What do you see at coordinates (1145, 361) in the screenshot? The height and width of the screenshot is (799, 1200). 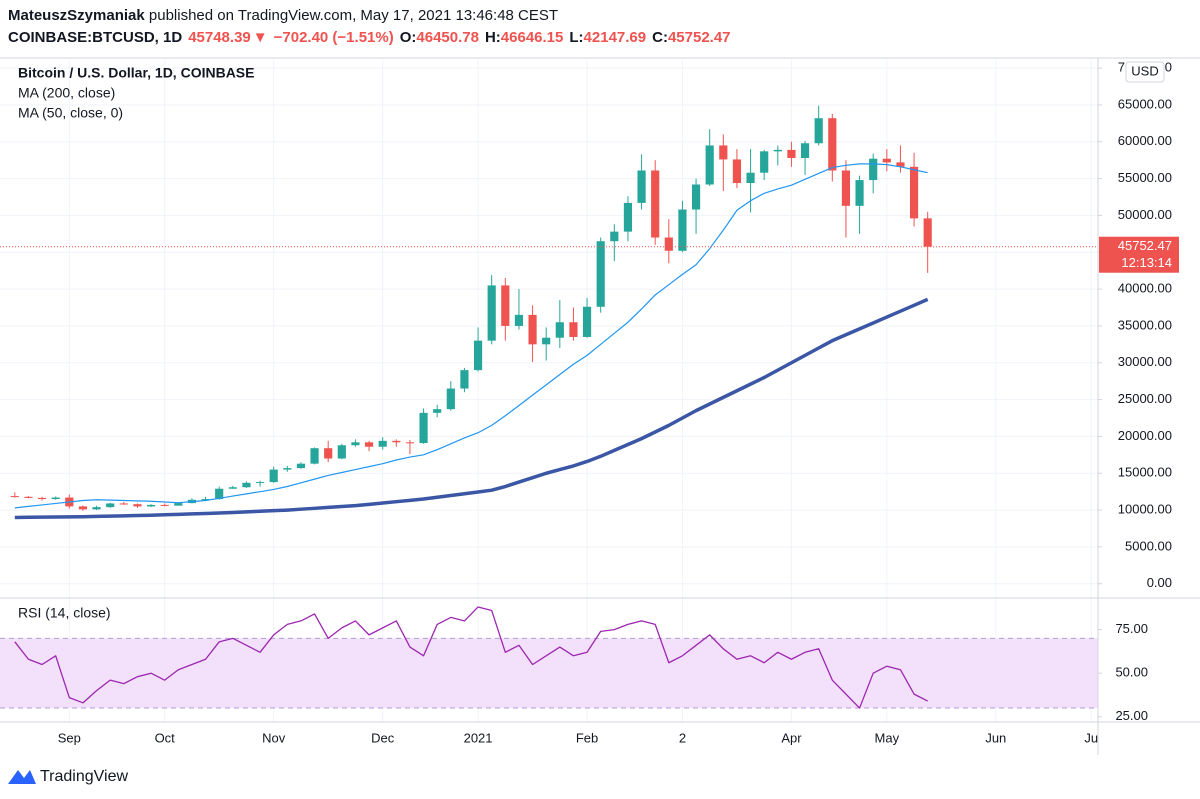 I see `y-tick-label: 30000.00` at bounding box center [1145, 361].